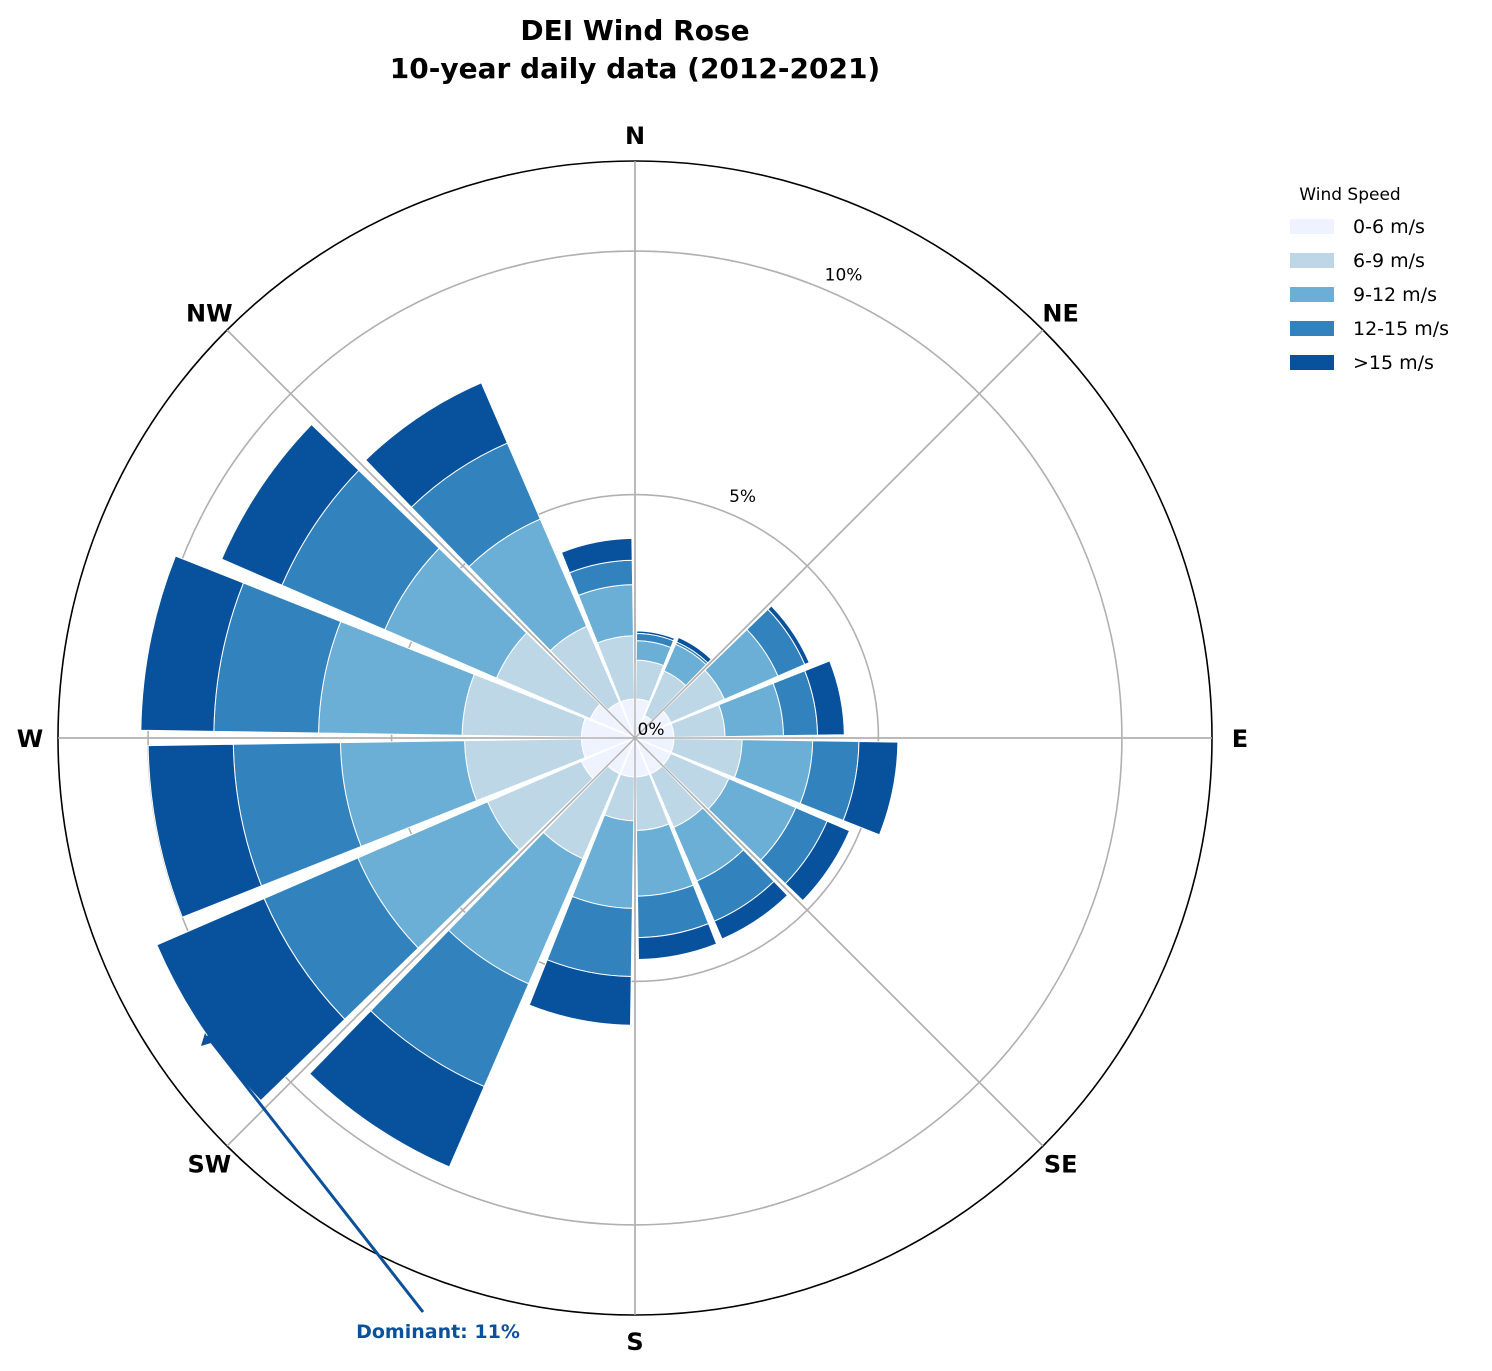 This screenshot has height=1371, width=1492. I want to click on legend-entry: 9-12 m/s, so click(1395, 295).